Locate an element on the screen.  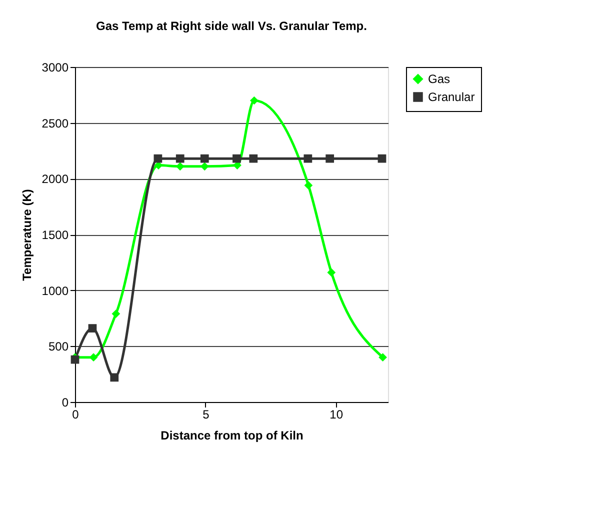
chart-title: Gas Temp at Right side wall Vs. Granular Temp. is located at coordinates (231, 26).